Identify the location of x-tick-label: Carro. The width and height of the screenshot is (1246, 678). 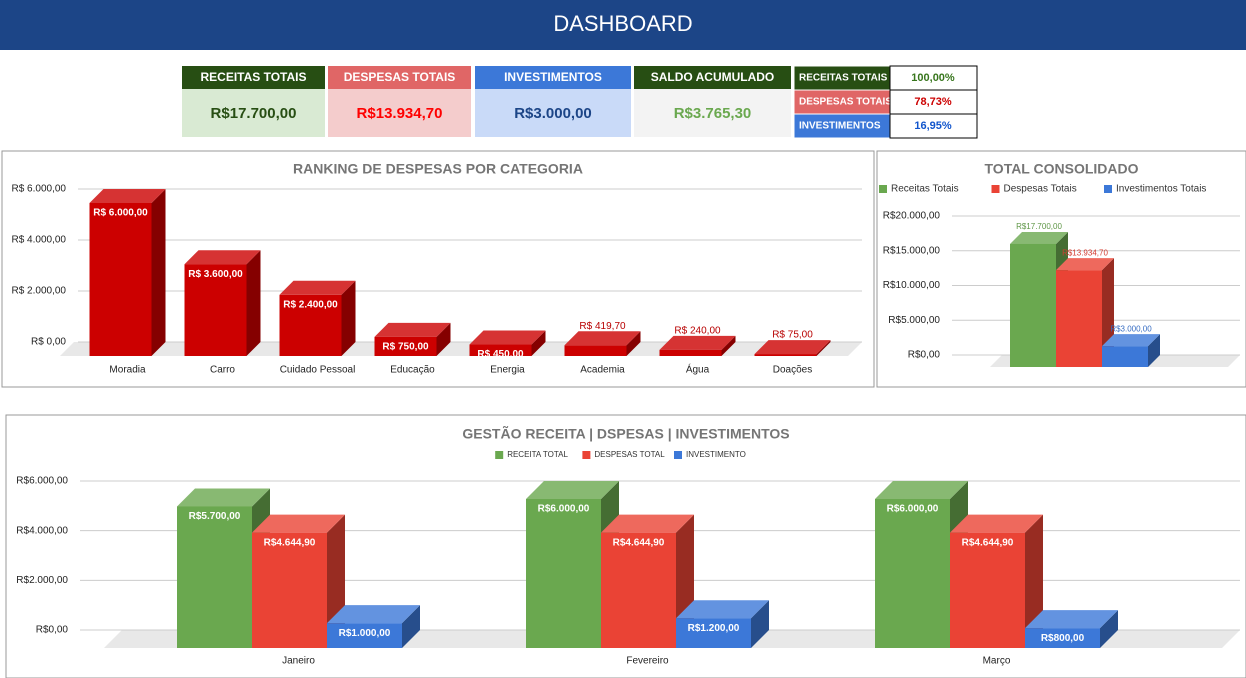
(222, 370).